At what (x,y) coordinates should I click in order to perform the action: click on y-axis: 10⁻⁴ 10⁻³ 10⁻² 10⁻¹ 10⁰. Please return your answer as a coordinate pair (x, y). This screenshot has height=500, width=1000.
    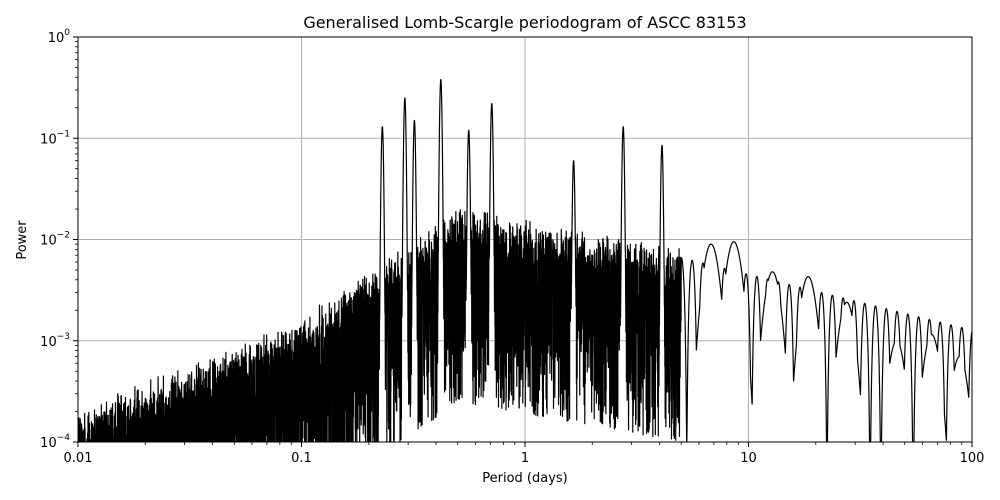
    Looking at the image, I should click on (59, 239).